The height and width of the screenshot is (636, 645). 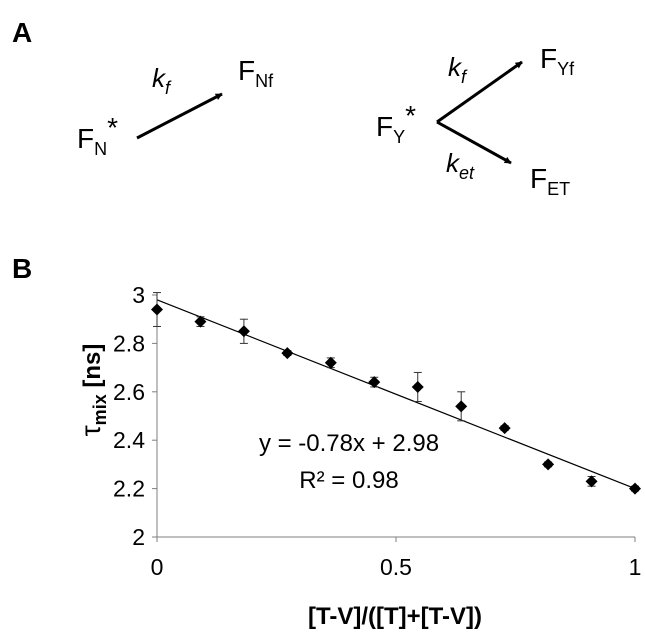 What do you see at coordinates (157, 567) in the screenshot?
I see `x-tick-label: 0` at bounding box center [157, 567].